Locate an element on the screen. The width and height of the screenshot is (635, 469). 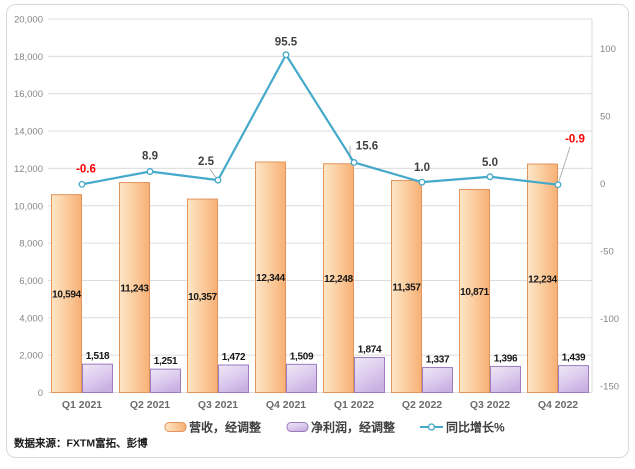
growth-point-label: 8.9 is located at coordinates (150, 157).